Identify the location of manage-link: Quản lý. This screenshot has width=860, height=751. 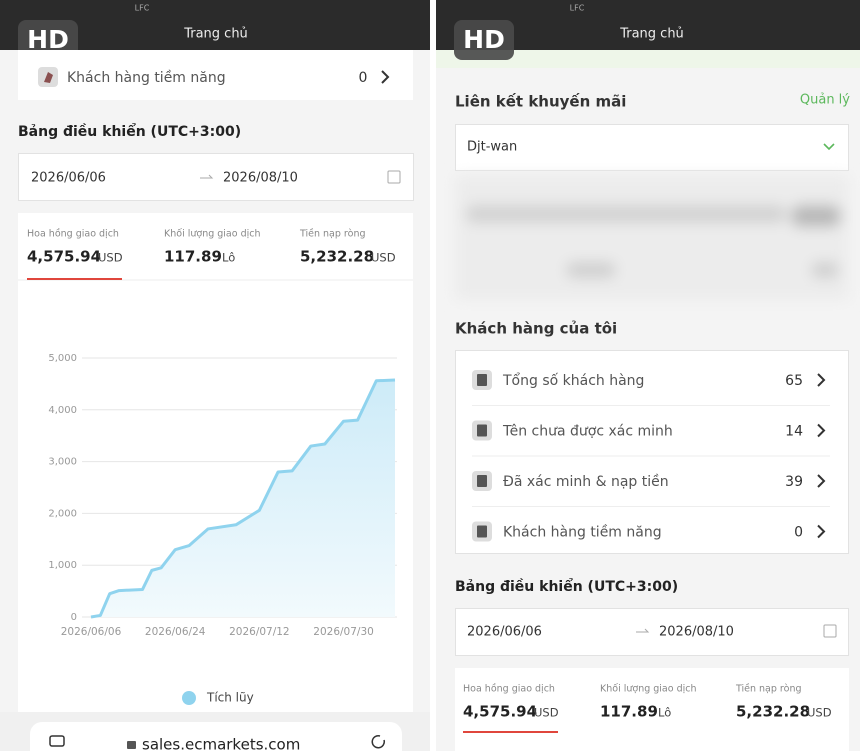
(825, 100).